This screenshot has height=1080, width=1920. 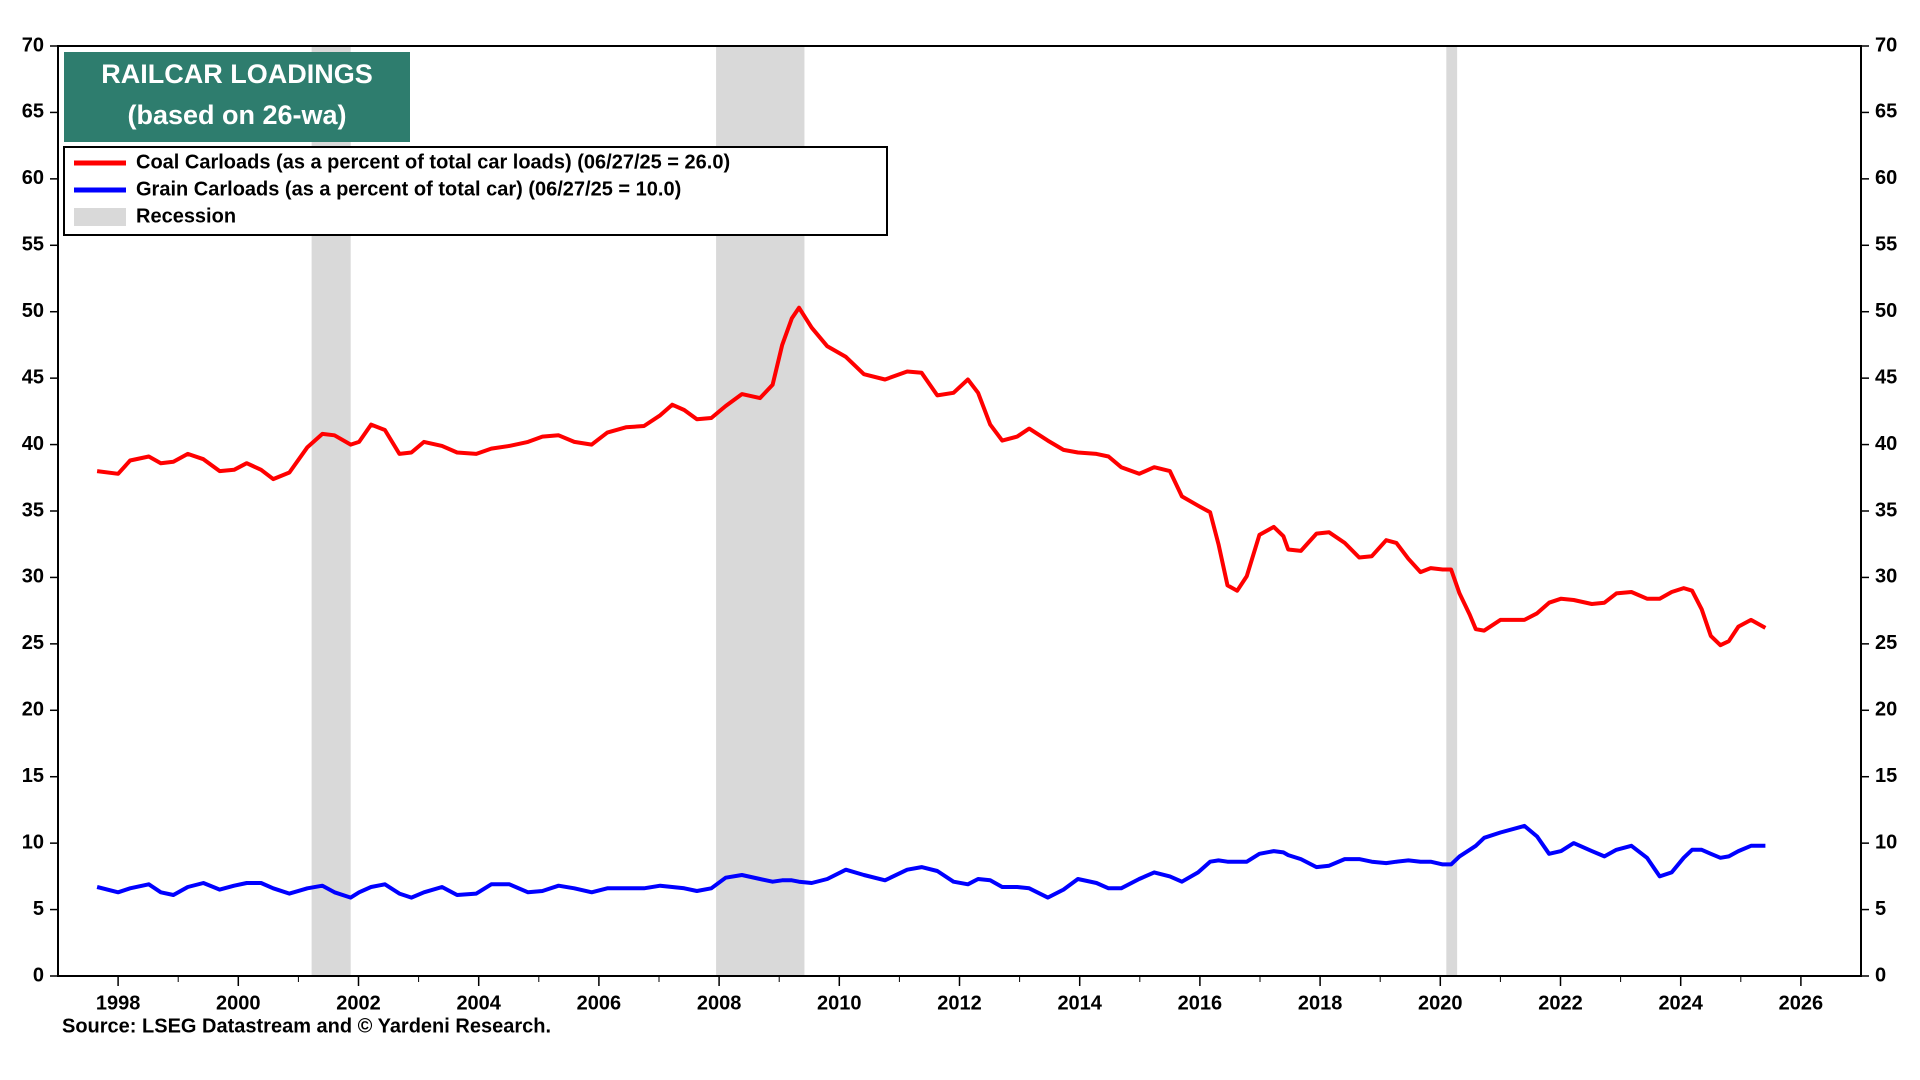 I want to click on y2-tick-label: 0, so click(x=1880, y=975).